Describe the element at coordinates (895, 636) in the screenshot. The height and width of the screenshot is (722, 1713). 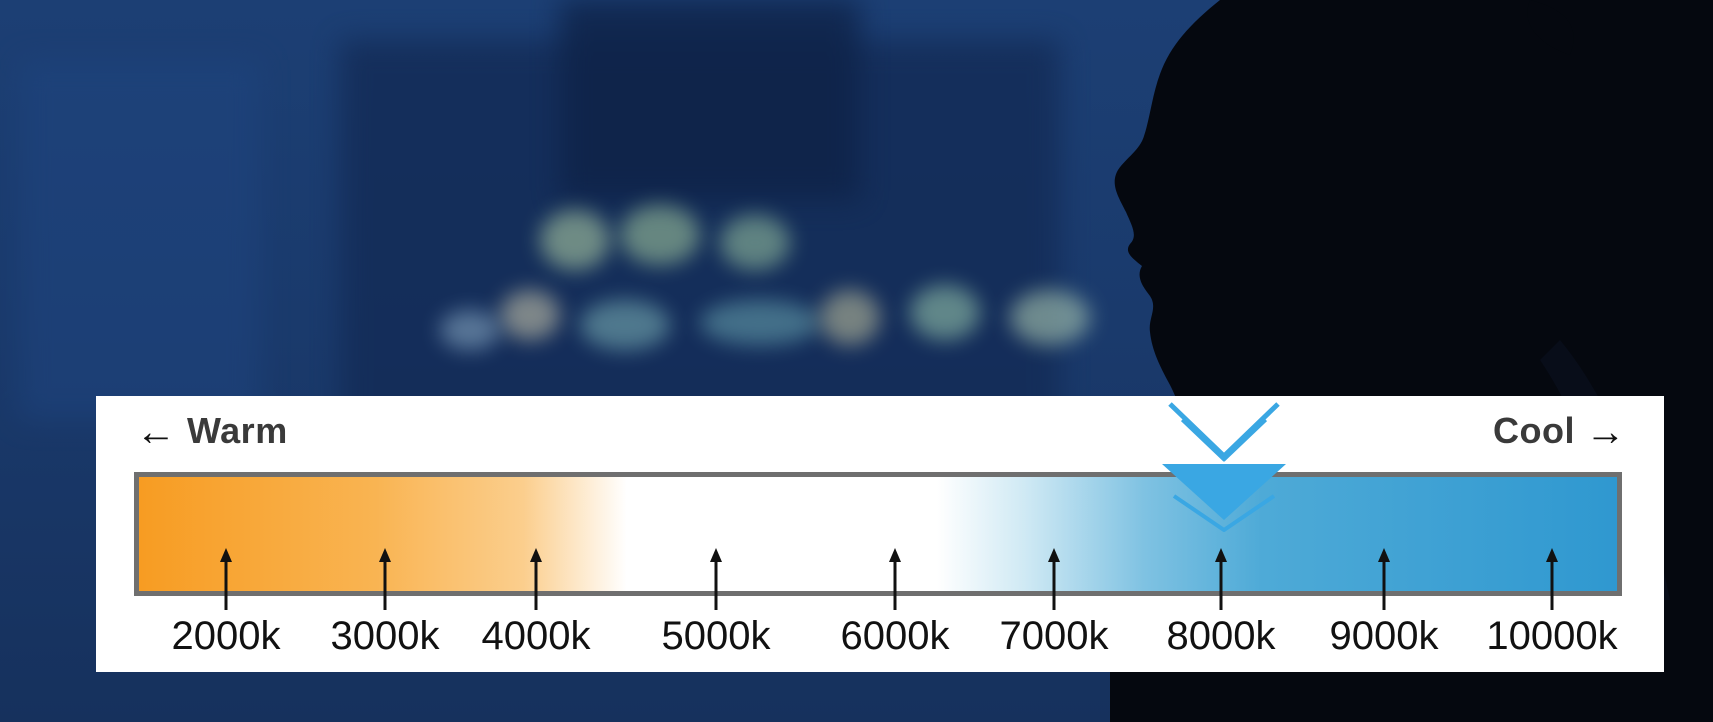
I see `tick-label: 6000k` at that location.